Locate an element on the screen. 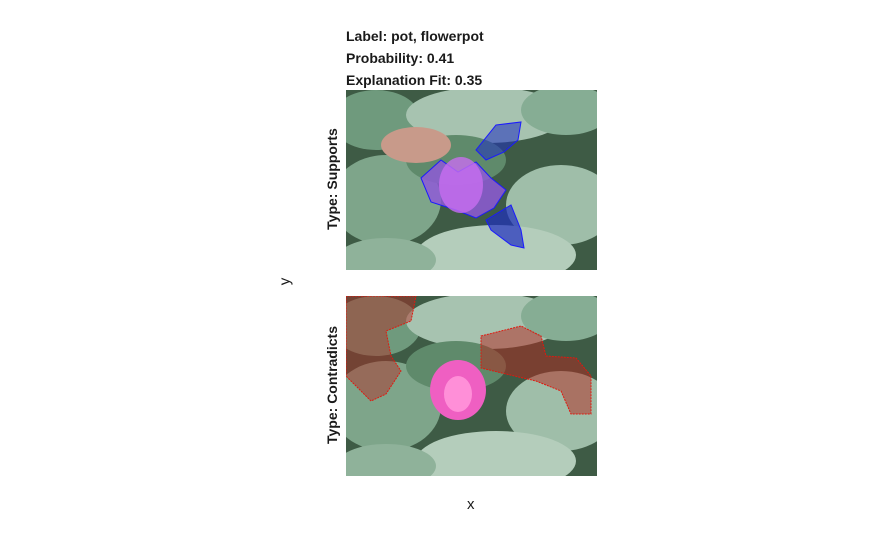  panel-label-supports: Type: Supports is located at coordinates (332, 179).